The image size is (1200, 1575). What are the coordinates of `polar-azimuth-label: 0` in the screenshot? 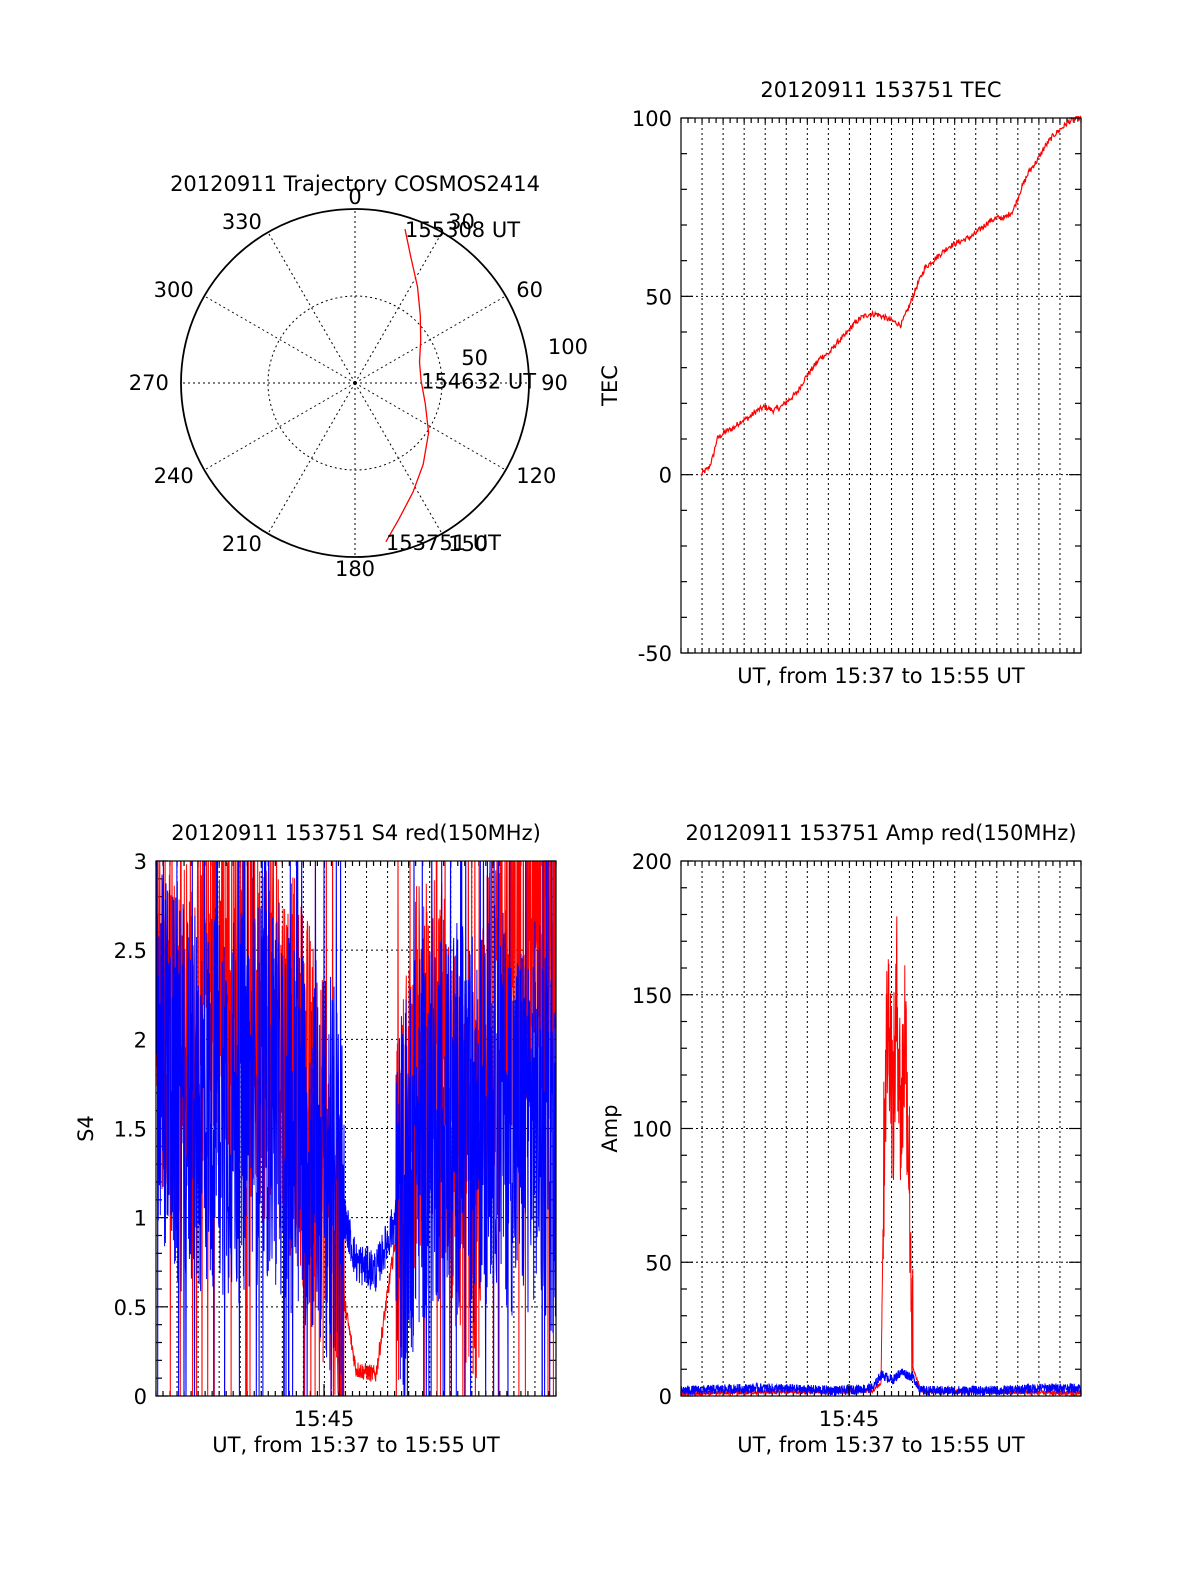 It's located at (354, 197).